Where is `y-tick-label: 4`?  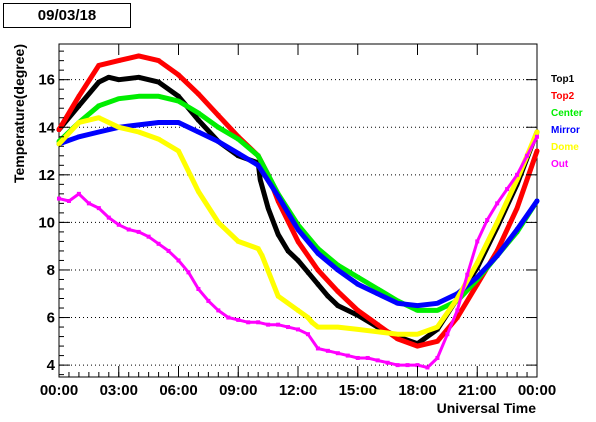 y-tick-label: 4 is located at coordinates (51, 365).